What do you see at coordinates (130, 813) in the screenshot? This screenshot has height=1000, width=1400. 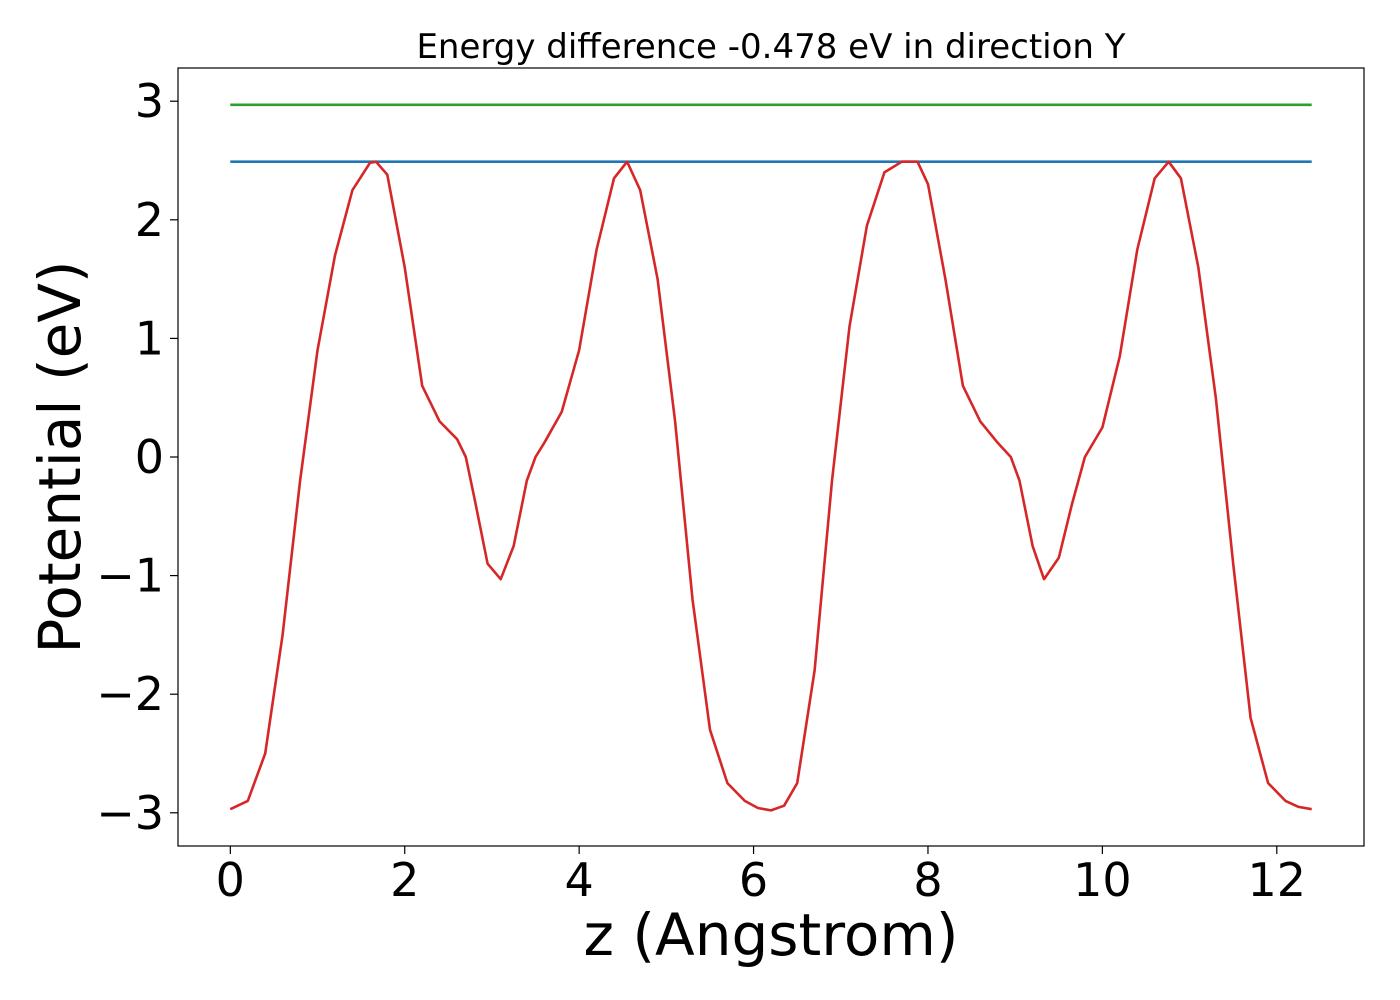 I see `y-tick-label: −3` at bounding box center [130, 813].